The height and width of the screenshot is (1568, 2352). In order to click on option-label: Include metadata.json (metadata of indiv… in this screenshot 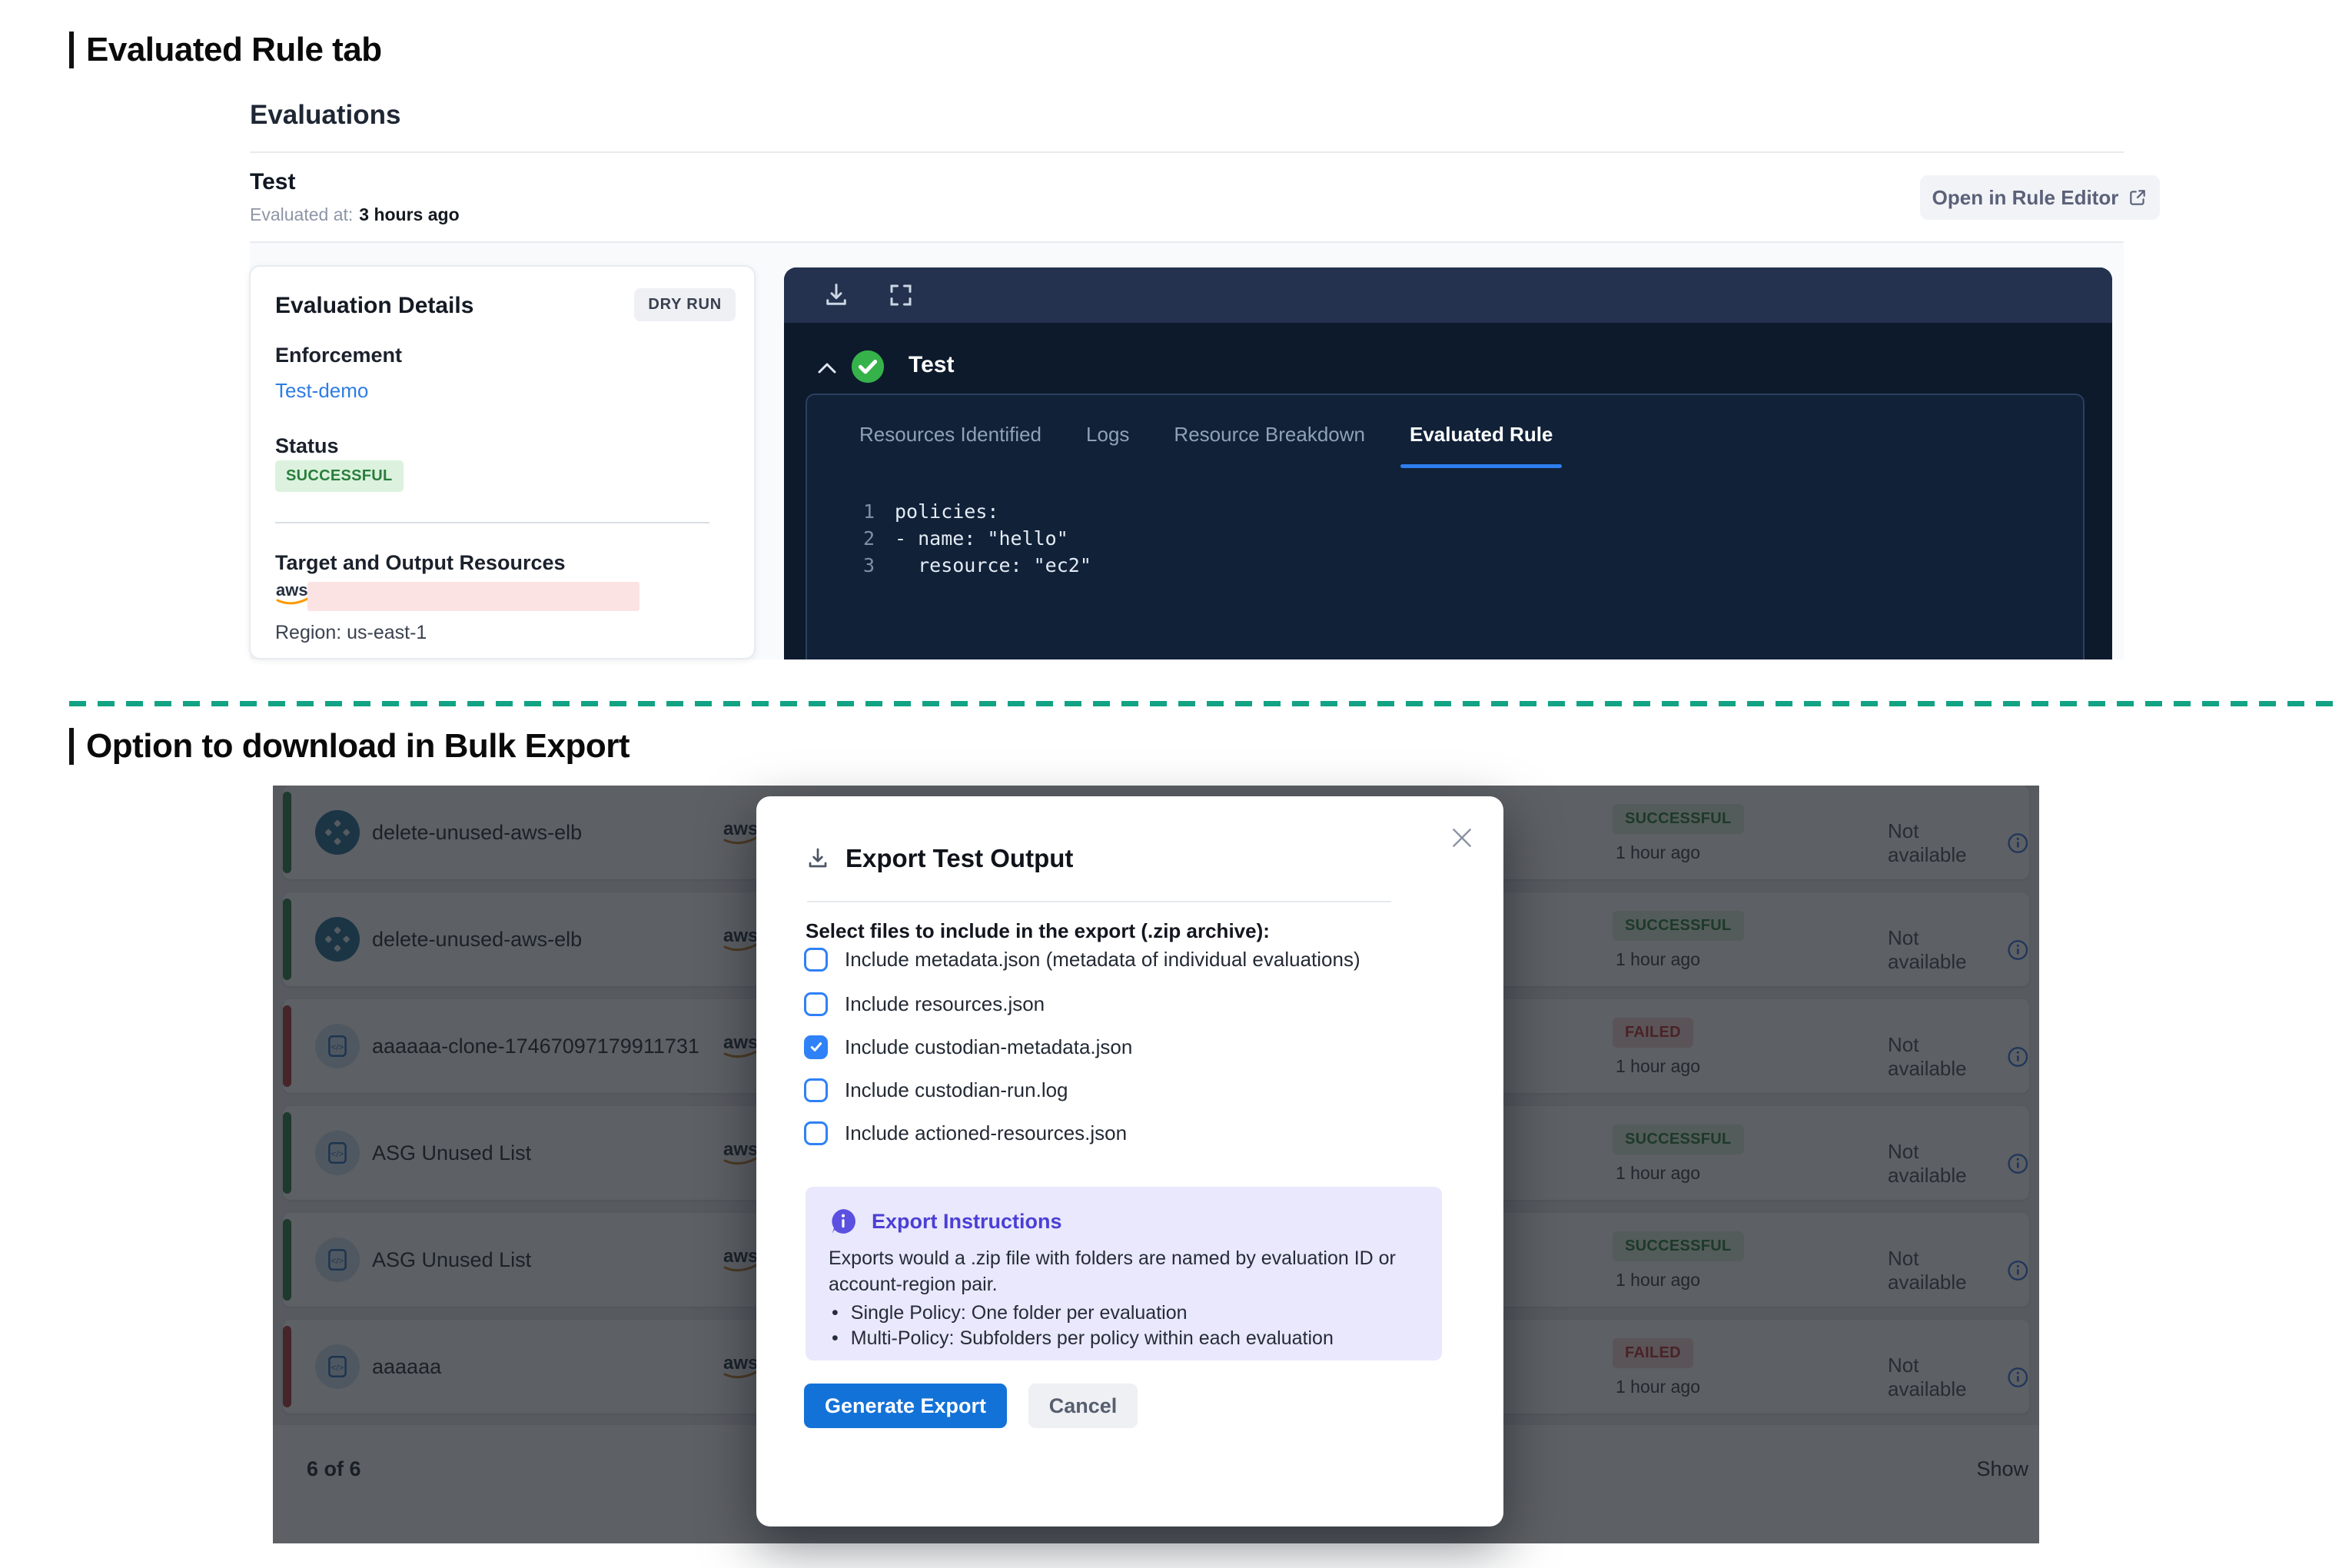, I will do `click(1102, 959)`.